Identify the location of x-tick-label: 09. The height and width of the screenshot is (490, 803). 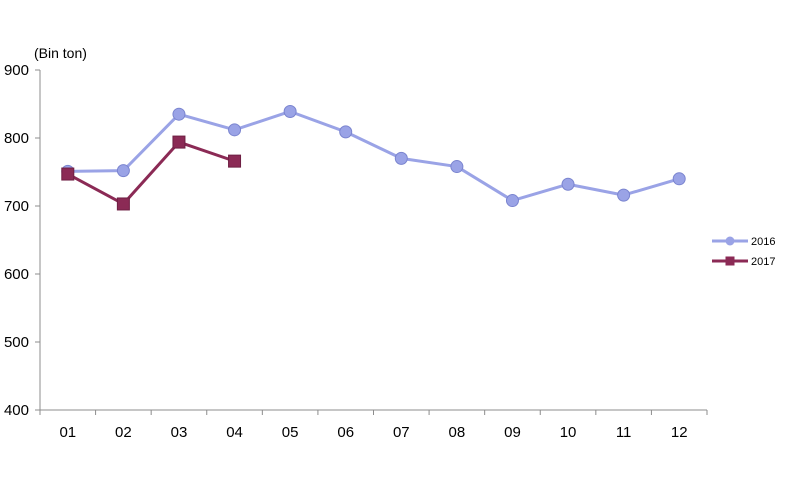
(512, 432).